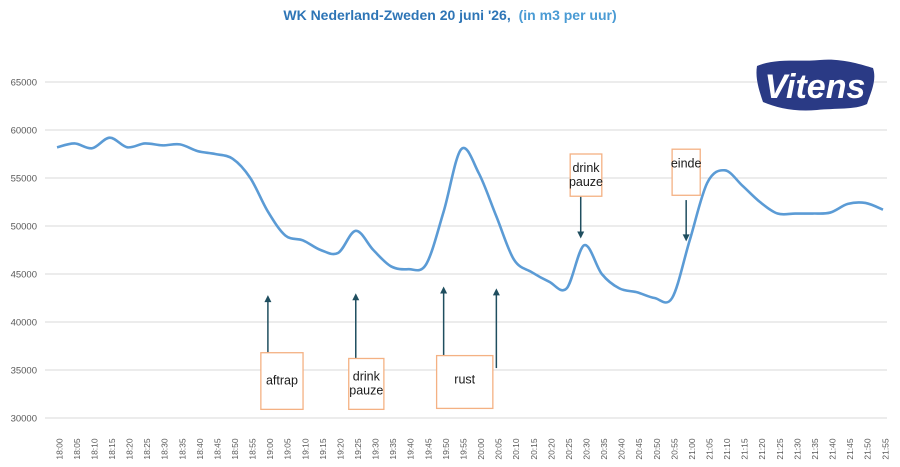 The width and height of the screenshot is (900, 467). Describe the element at coordinates (94, 449) in the screenshot. I see `x-tick-label: 18:10` at that location.